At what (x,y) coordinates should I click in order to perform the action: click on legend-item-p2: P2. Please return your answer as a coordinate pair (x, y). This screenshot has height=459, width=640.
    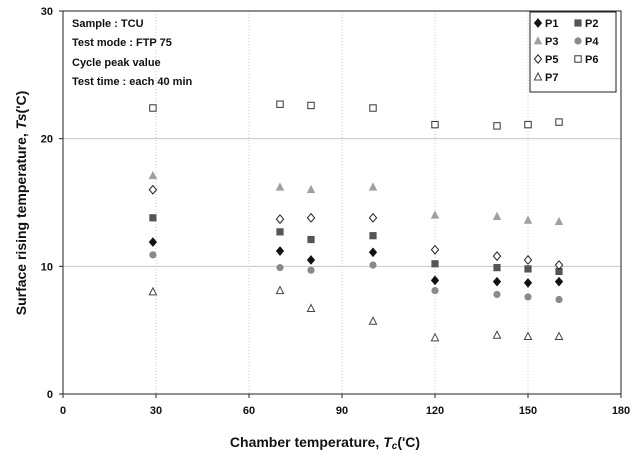
    Looking at the image, I should click on (586, 24).